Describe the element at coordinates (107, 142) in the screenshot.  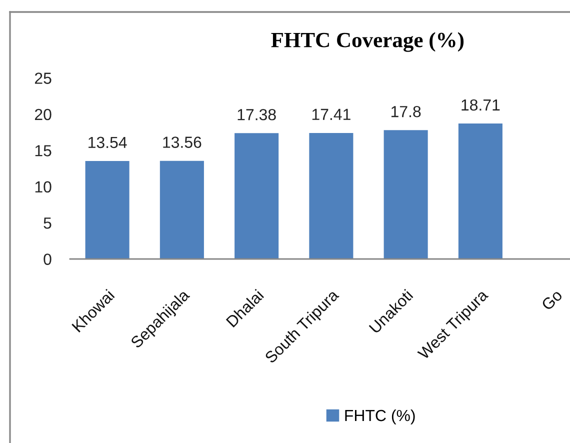
I see `data-label: 13.54` at that location.